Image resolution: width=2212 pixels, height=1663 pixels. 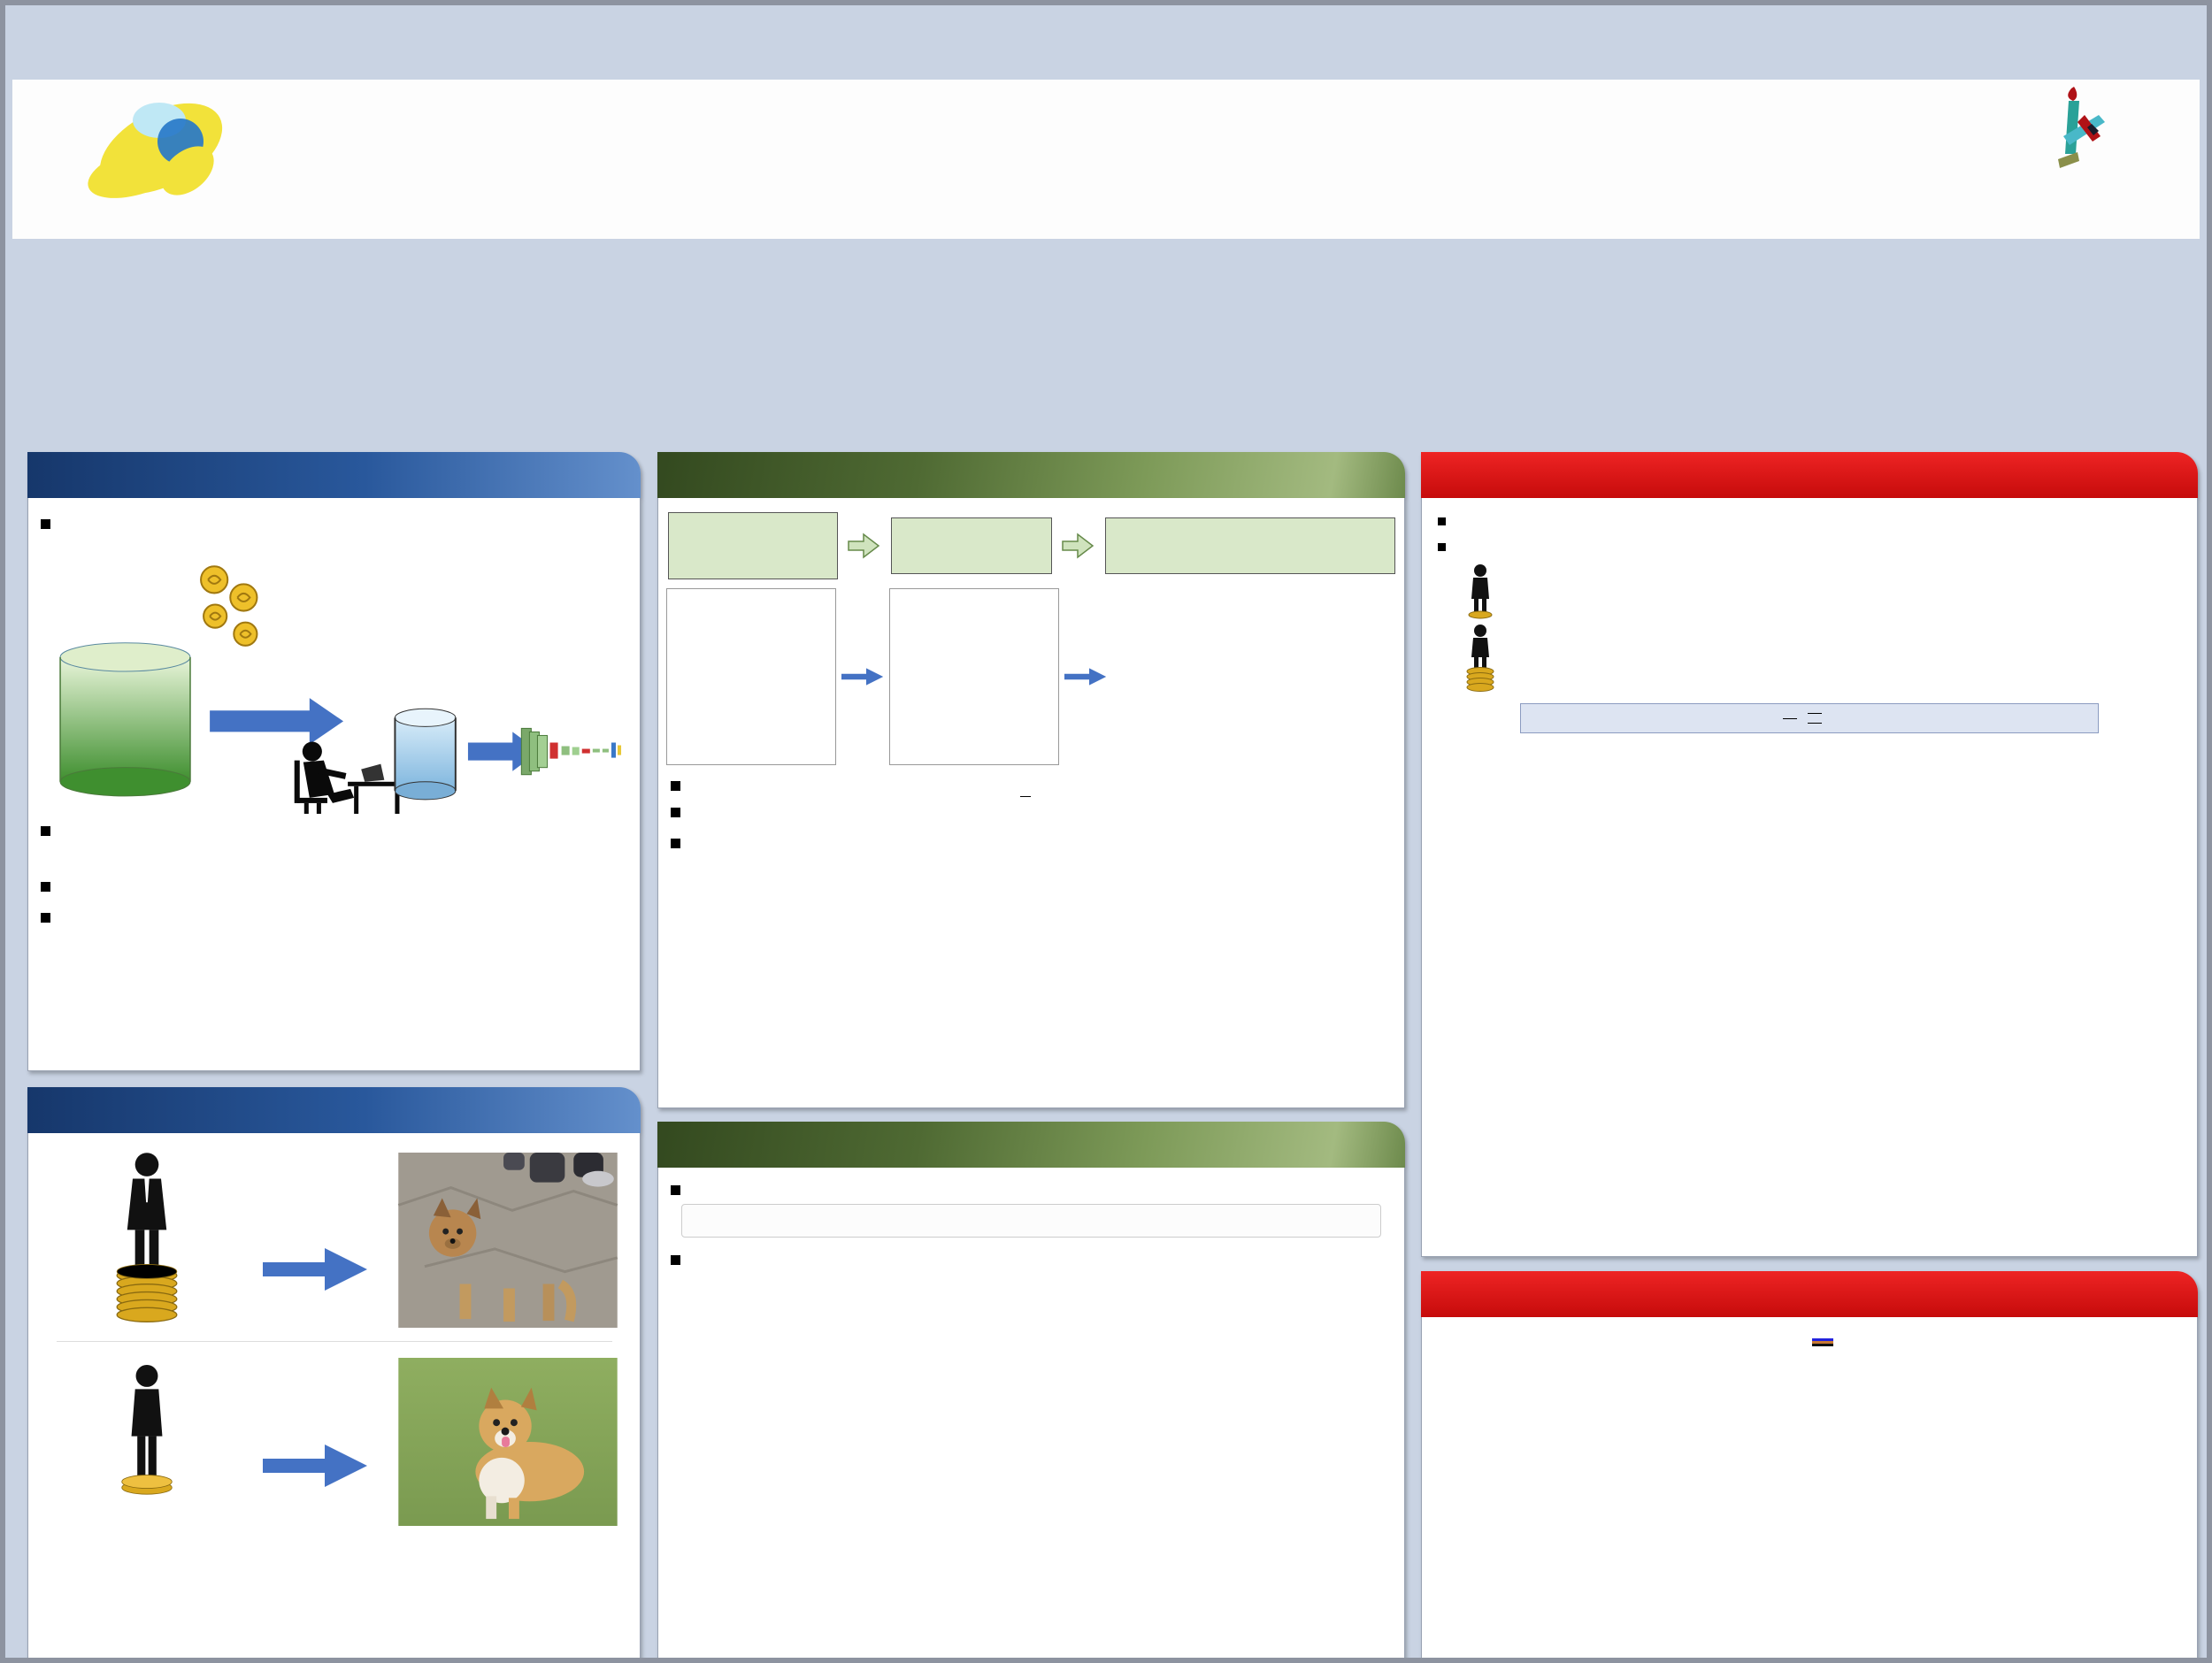 I want to click on row-high-budget, so click(x=1481, y=661).